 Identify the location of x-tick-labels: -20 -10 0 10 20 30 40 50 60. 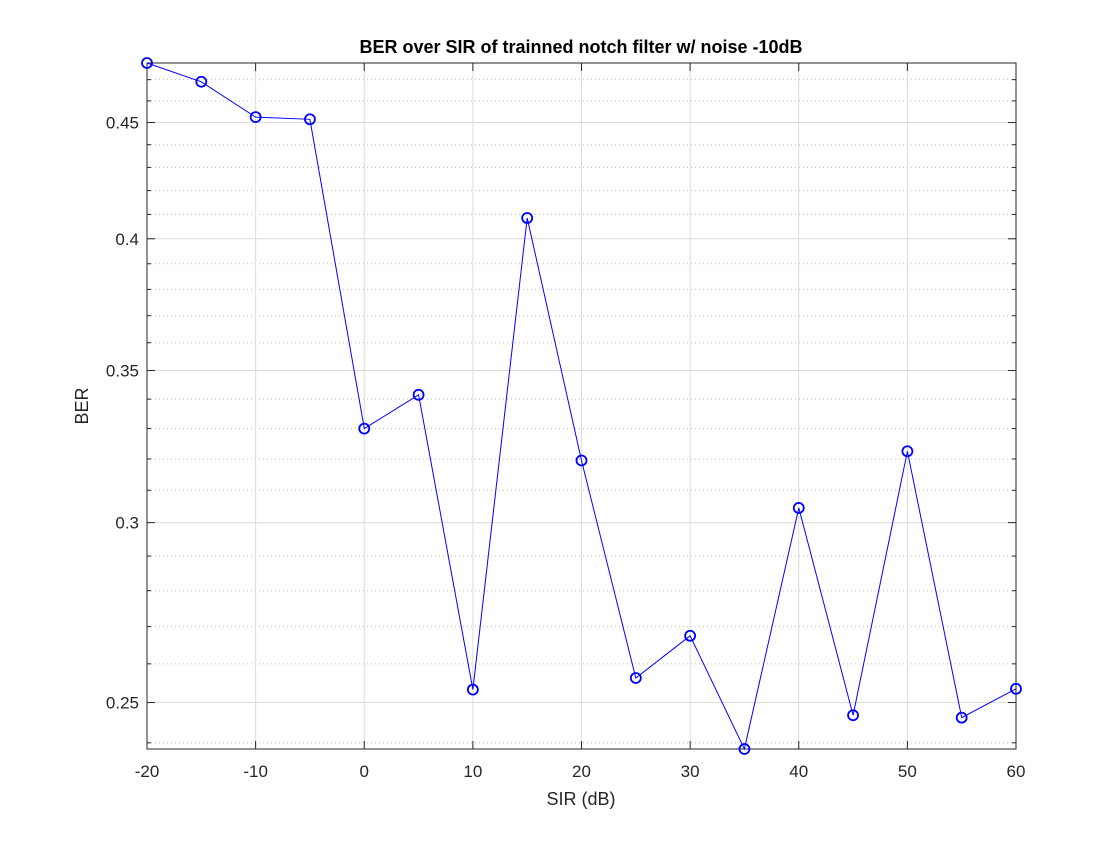
(580, 771).